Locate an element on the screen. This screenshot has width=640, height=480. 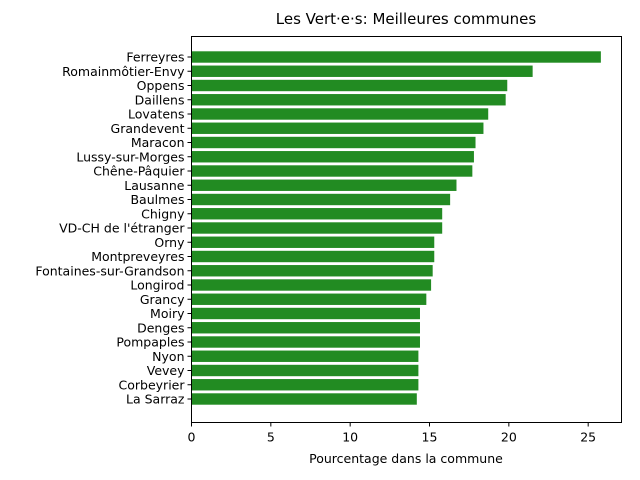
chart-title: Les Vert·e·s: Meilleures communes is located at coordinates (406, 19).